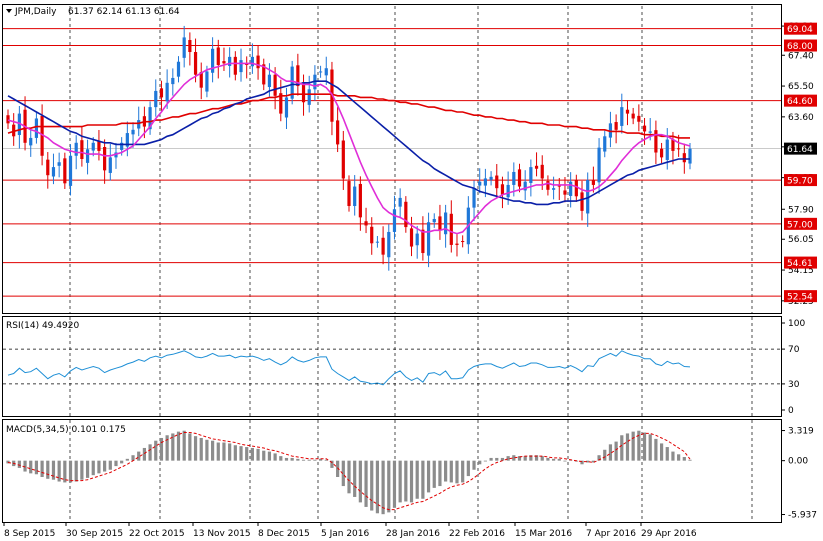 This screenshot has height=541, width=823. What do you see at coordinates (42, 326) in the screenshot?
I see `rsi-label: RSI(14) 49.4920` at bounding box center [42, 326].